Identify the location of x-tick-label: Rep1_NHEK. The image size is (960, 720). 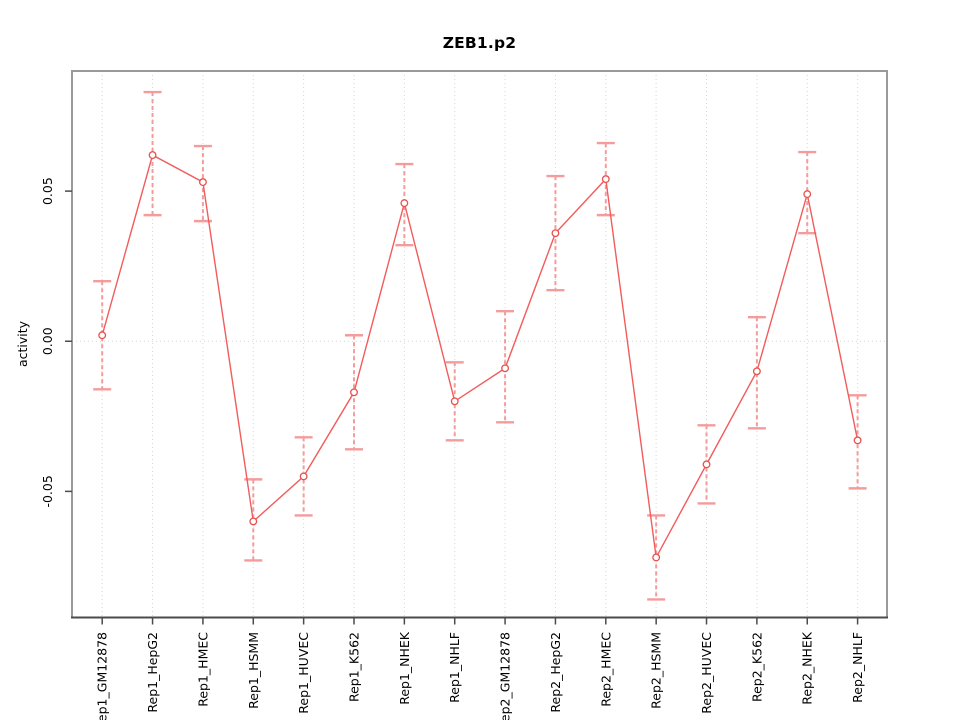
(404, 668).